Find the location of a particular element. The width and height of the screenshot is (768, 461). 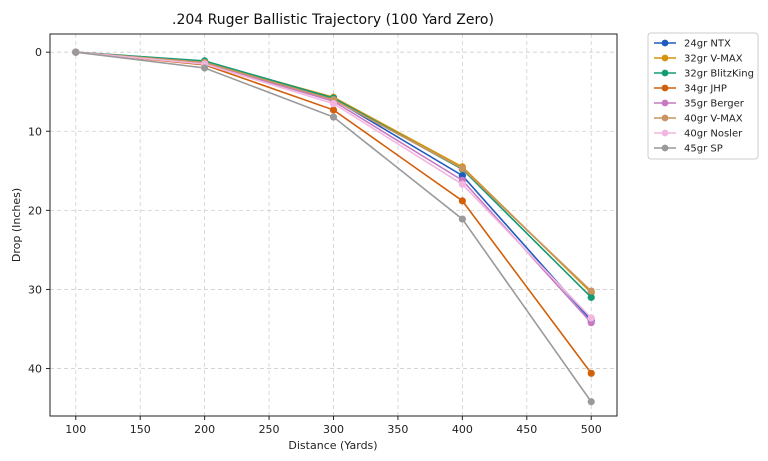

y-tick-label: 0 is located at coordinates (38, 52).